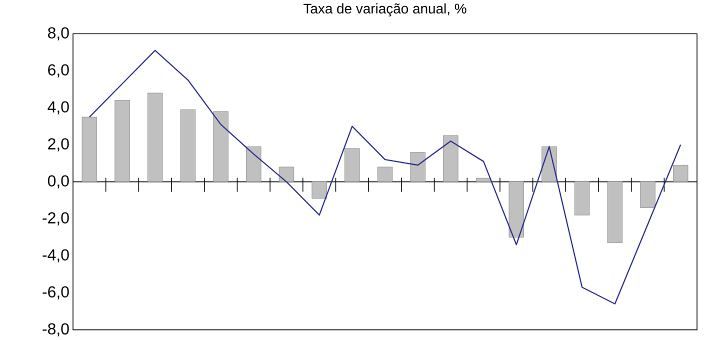  Describe the element at coordinates (58, 145) in the screenshot. I see `y-tick-label: 2,0` at that location.